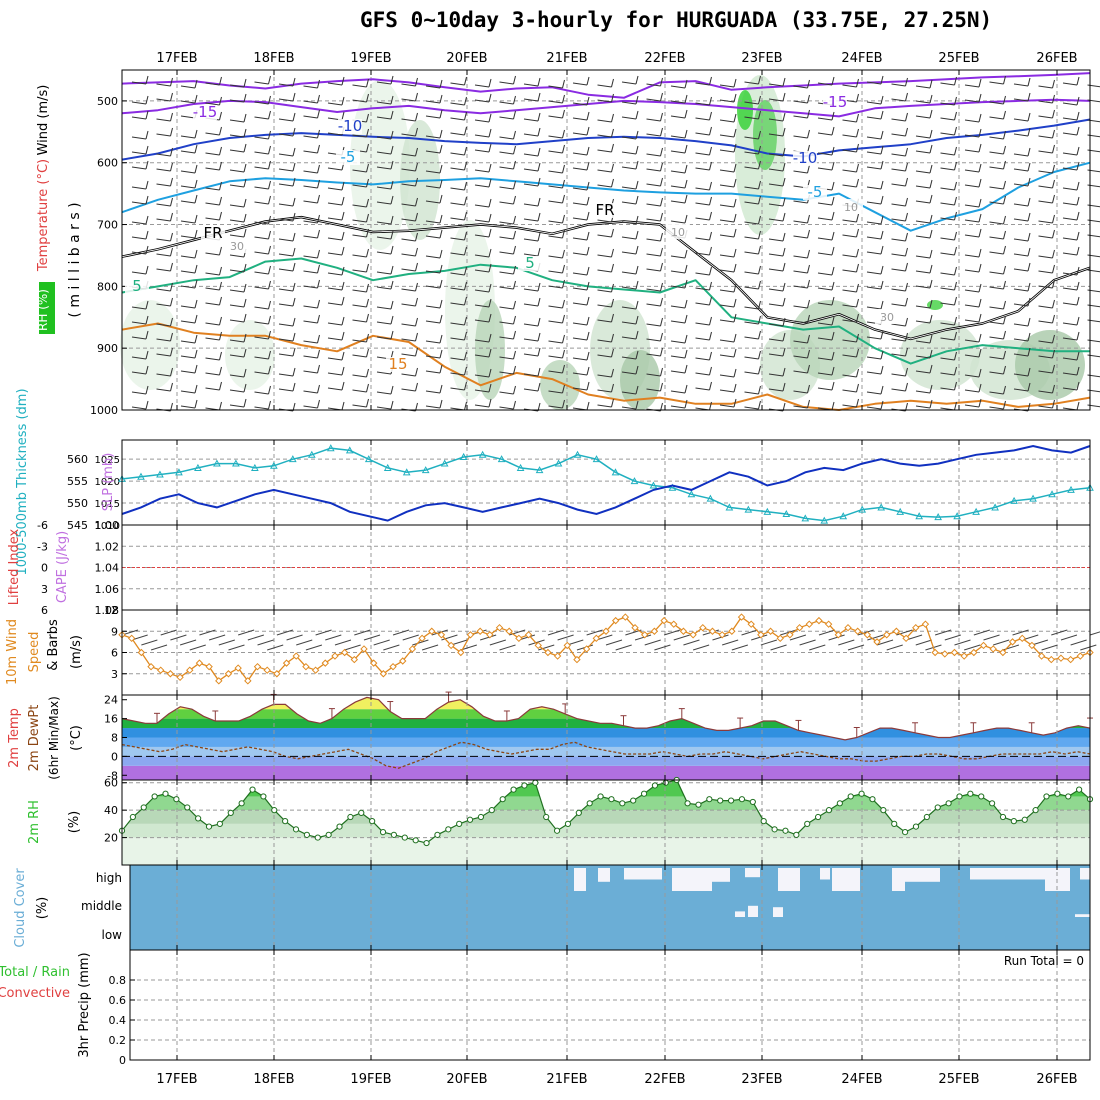 The width and height of the screenshot is (1100, 1100). What do you see at coordinates (851, 206) in the screenshot?
I see `contour-label-bg` at bounding box center [851, 206].